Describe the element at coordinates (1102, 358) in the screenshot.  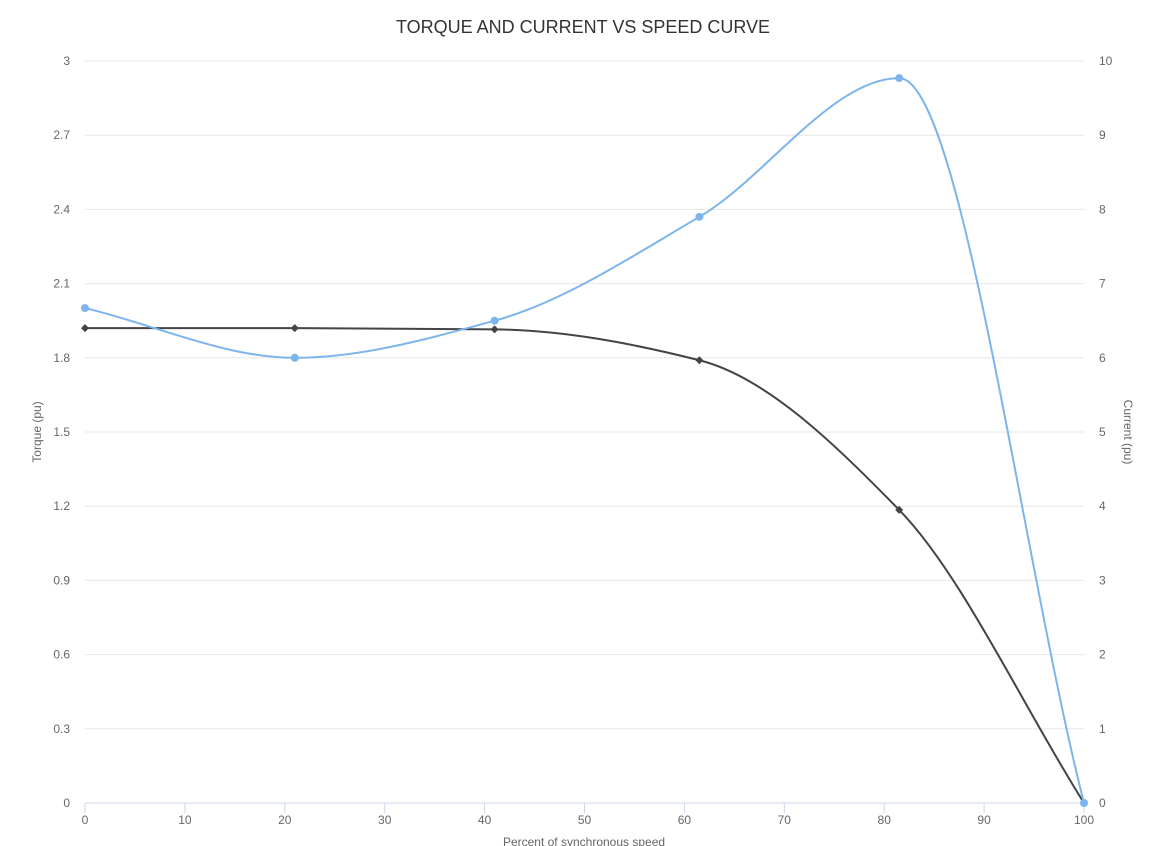
I see `y-right-tick-label: 6` at that location.